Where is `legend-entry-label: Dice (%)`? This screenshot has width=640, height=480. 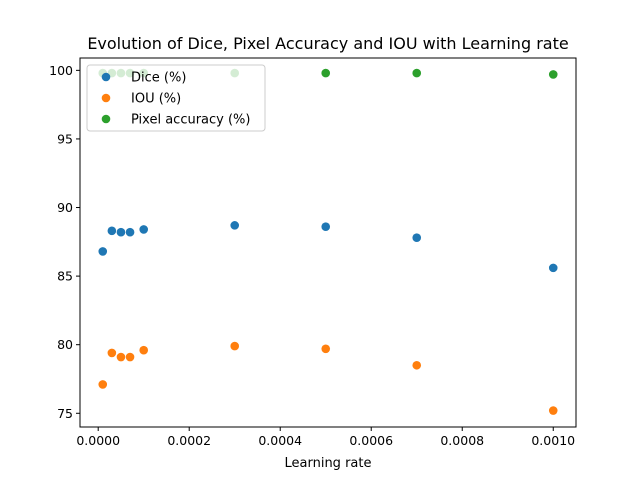
legend-entry-label: Dice (%) is located at coordinates (158, 78).